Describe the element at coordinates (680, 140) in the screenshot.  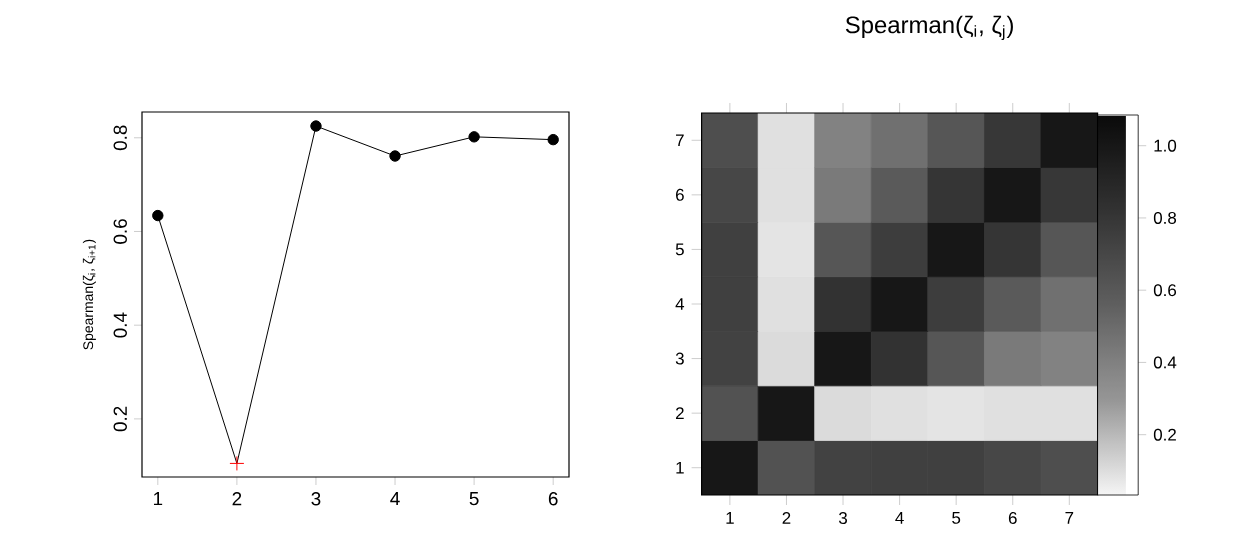
I see `y-tick-label: 7` at that location.